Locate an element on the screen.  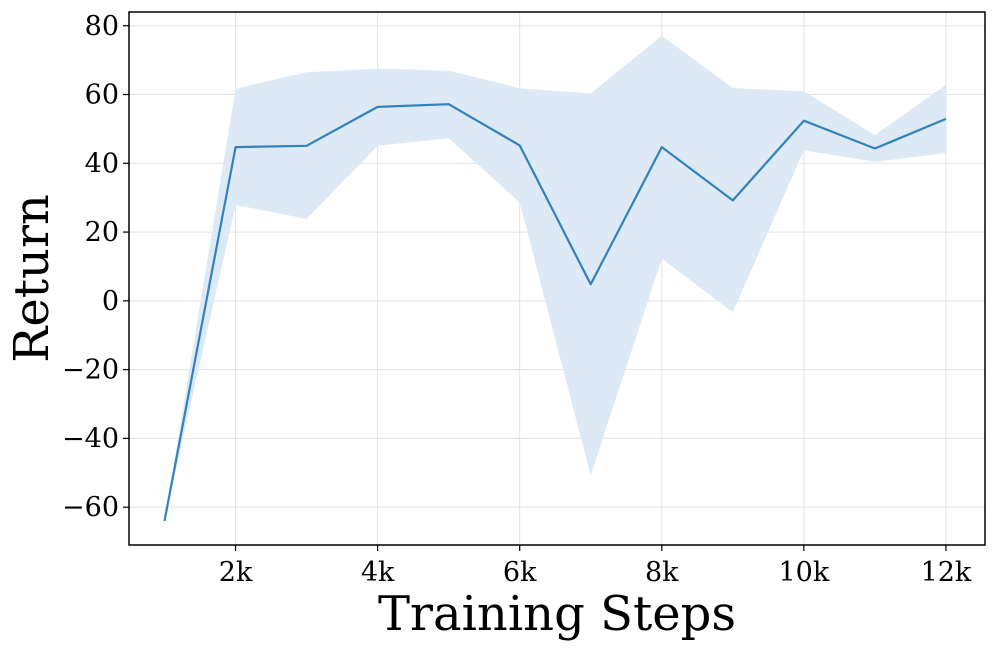
x-tick-label: 8k is located at coordinates (662, 572).